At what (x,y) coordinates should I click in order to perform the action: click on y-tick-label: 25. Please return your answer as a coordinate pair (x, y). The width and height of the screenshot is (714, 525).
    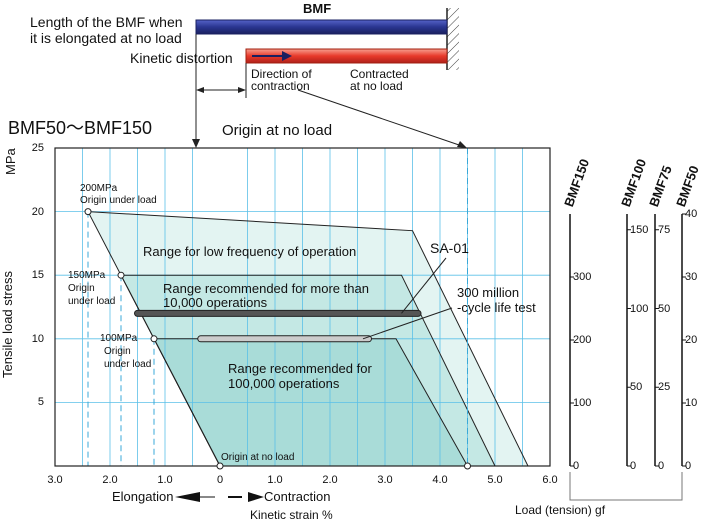
    Looking at the image, I should click on (37, 148).